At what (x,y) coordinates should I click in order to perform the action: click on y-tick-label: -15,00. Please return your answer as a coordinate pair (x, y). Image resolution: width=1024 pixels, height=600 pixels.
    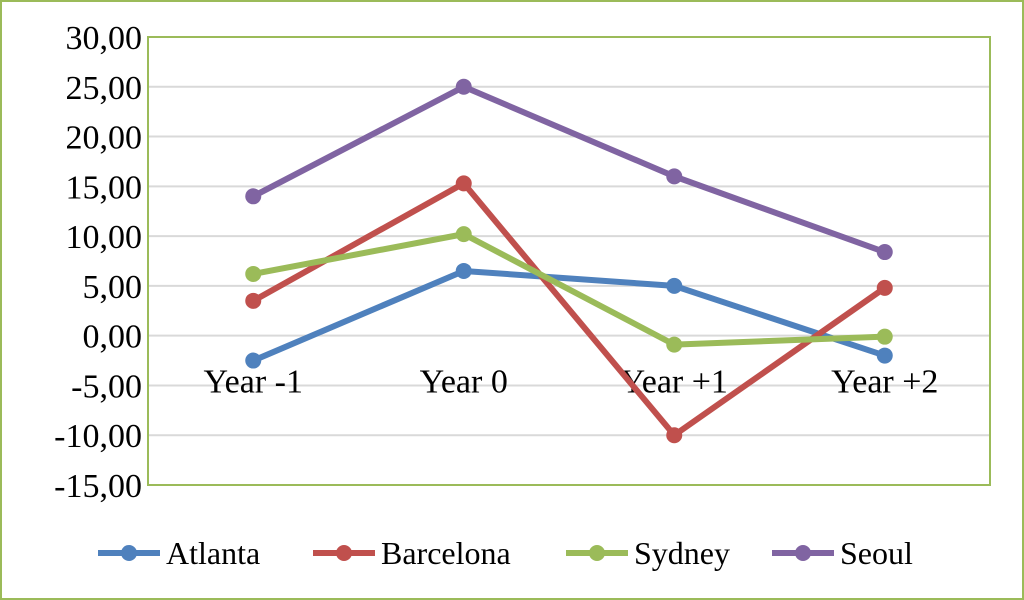
    Looking at the image, I should click on (98, 486).